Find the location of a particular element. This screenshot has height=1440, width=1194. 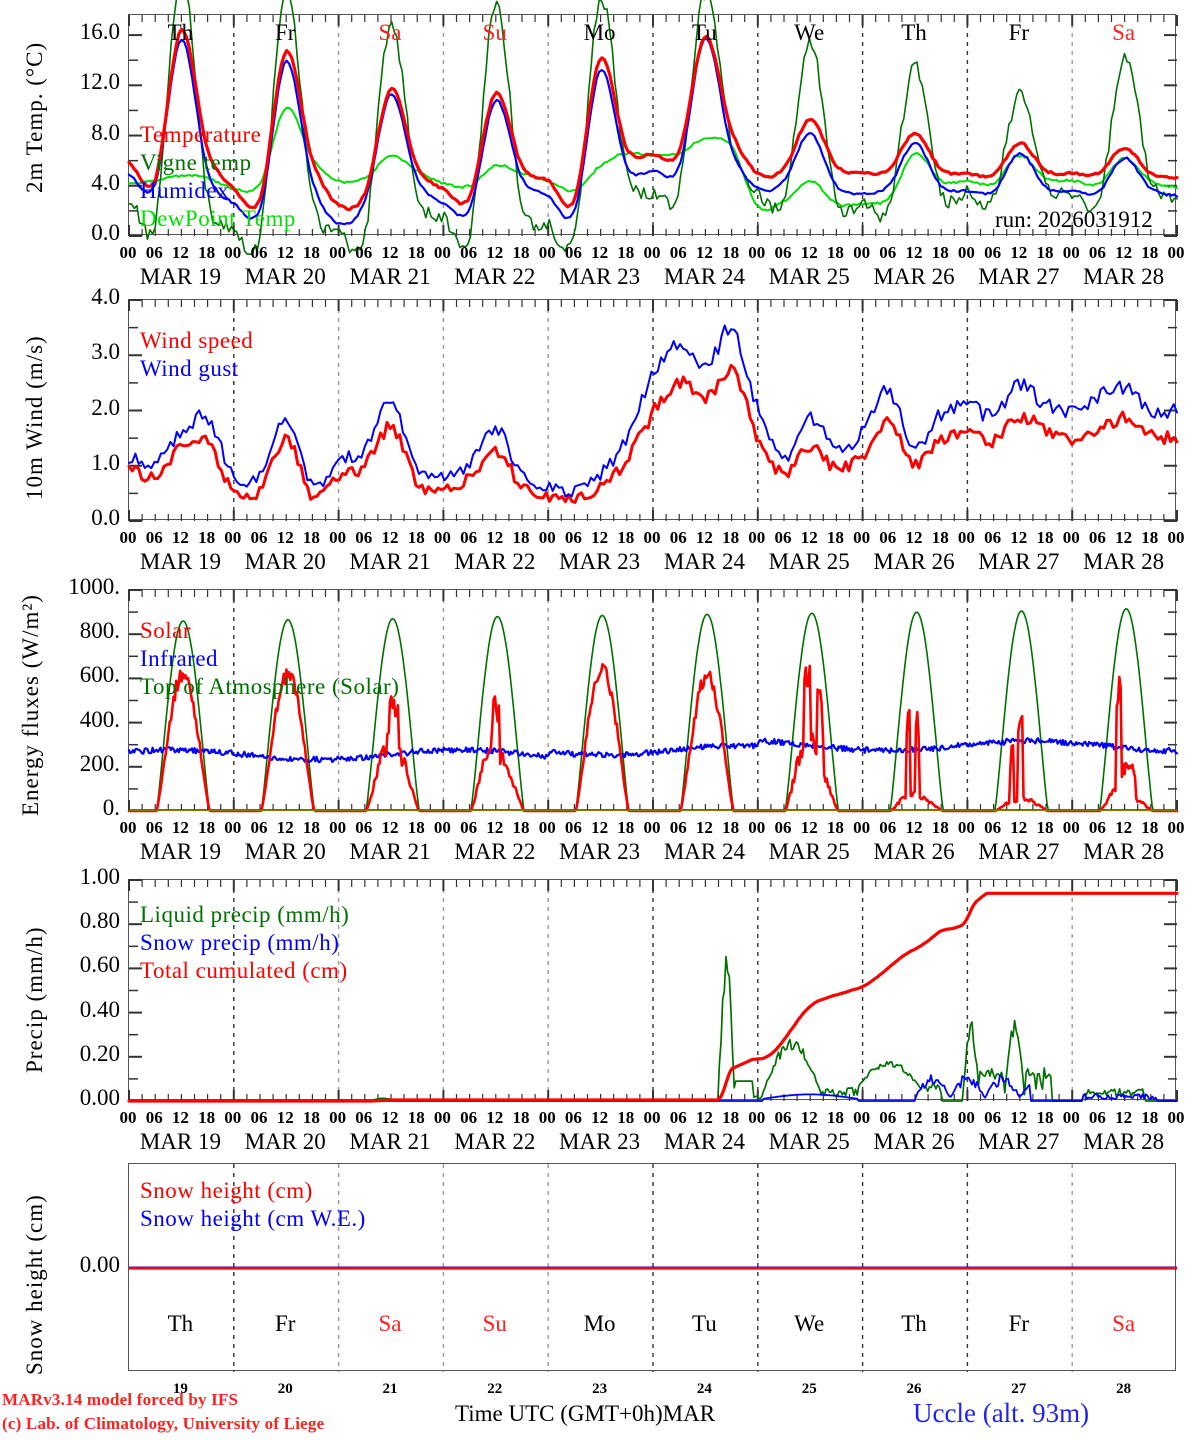

temperature-hour-9-0: 00 is located at coordinates (1071, 252).